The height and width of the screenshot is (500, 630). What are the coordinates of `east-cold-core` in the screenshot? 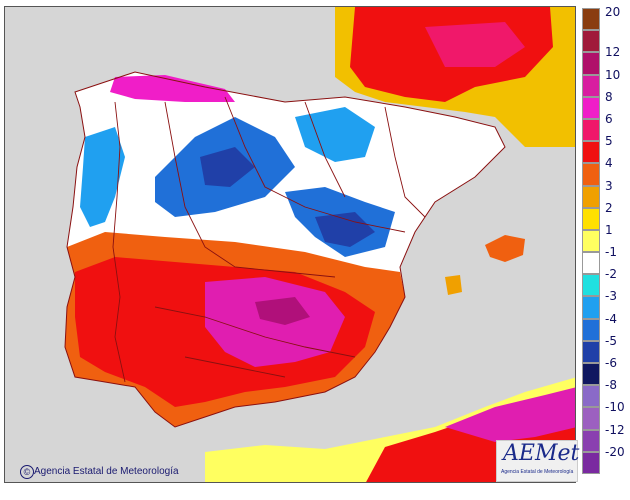 It's located at (345, 229).